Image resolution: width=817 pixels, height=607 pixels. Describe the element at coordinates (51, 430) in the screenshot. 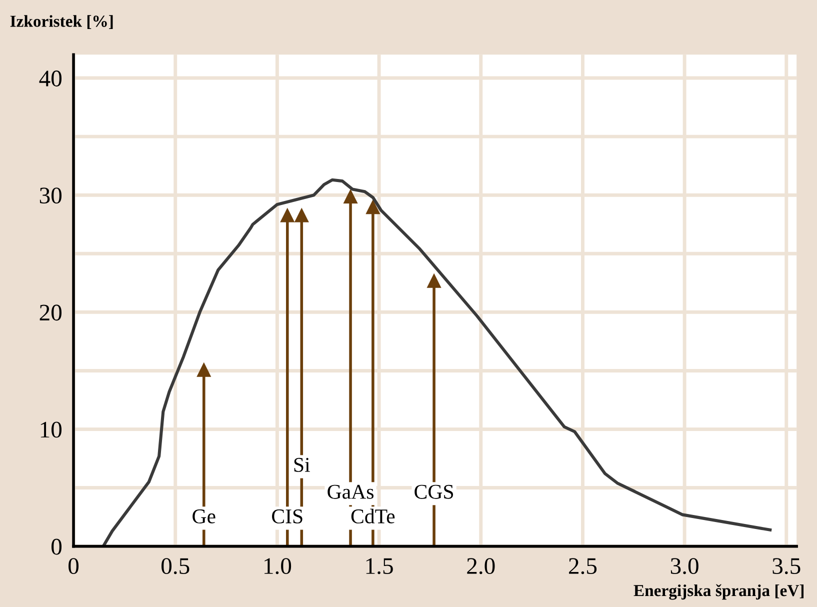

I see `y-tick-label: 10` at that location.